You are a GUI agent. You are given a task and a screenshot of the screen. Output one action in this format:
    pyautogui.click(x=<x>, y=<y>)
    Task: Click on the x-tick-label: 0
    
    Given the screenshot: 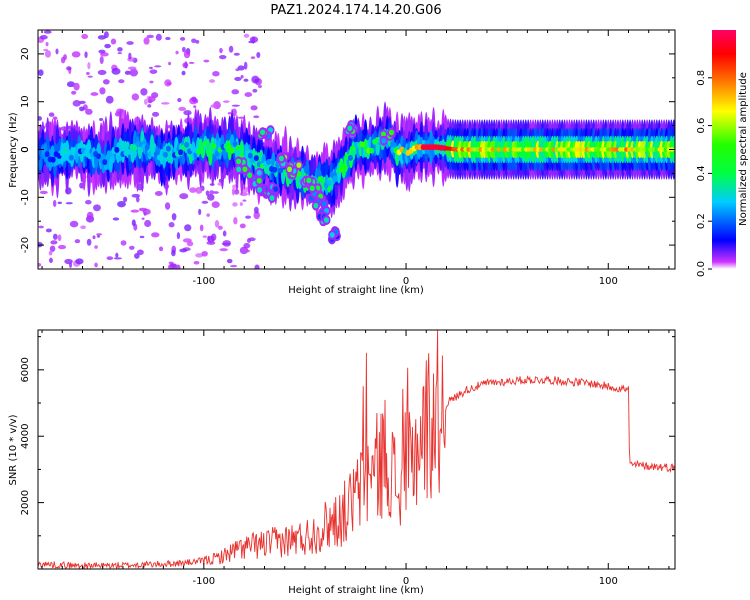 What is the action you would take?
    pyautogui.click(x=406, y=581)
    